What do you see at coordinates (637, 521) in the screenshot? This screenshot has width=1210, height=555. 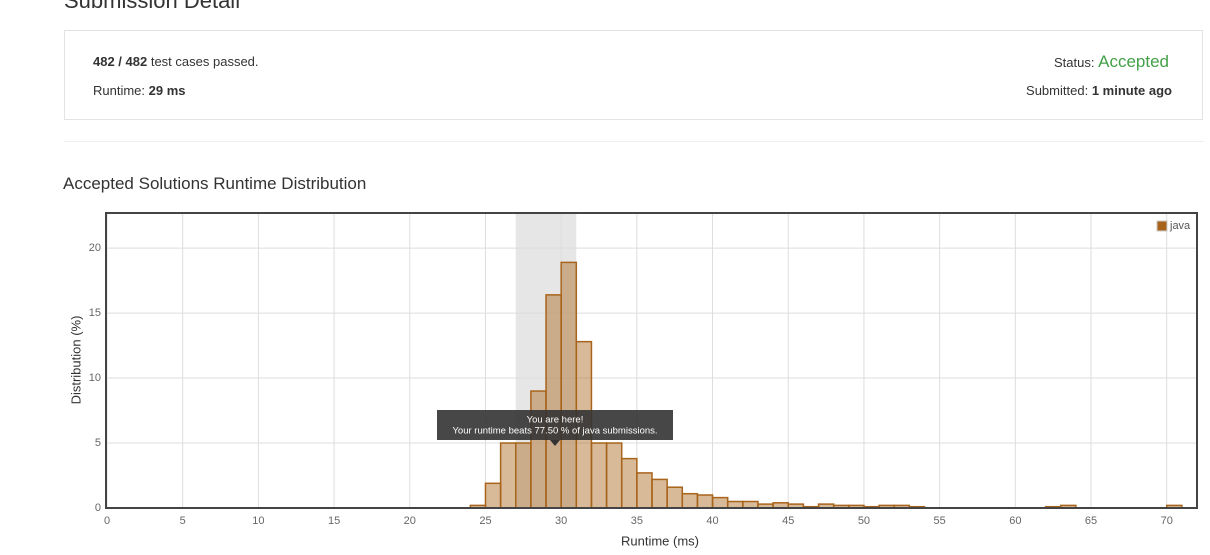 I see `x-tick-label: 35` at bounding box center [637, 521].